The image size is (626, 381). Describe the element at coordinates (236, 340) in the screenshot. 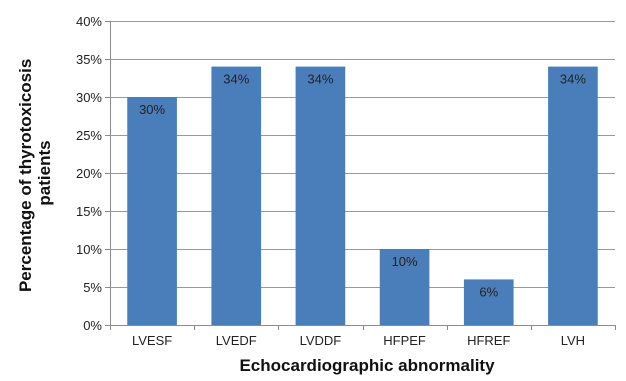

I see `x-tick-label: LVEDF` at that location.